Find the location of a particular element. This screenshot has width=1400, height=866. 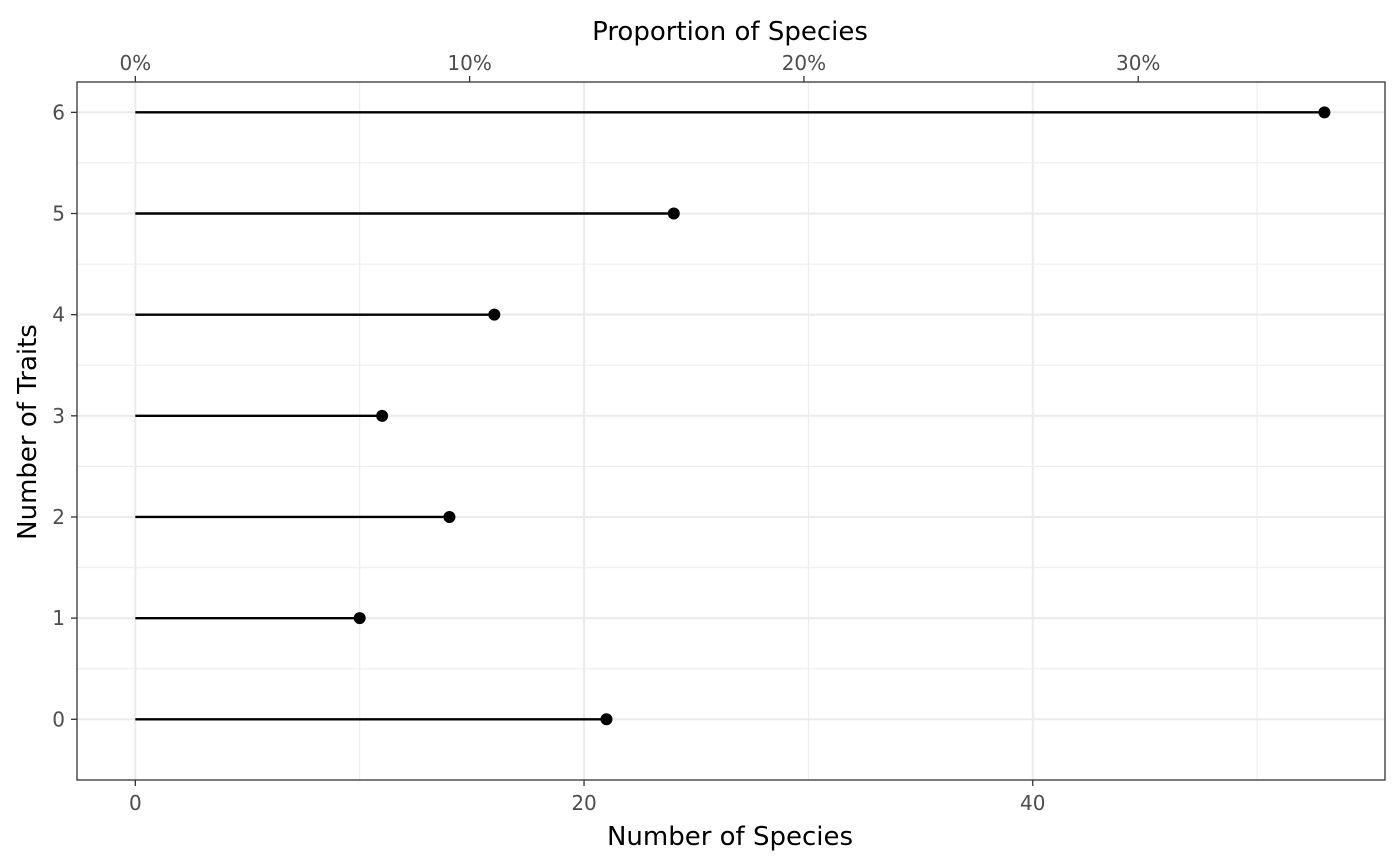

y-tick-label: 0 is located at coordinates (58, 719).